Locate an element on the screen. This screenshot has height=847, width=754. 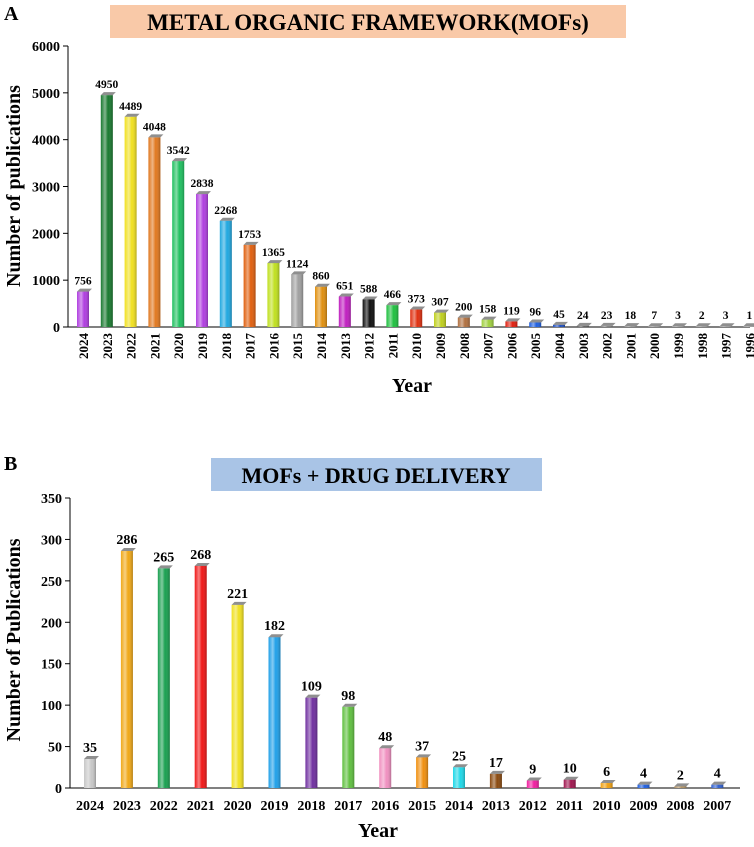
chart-b-value-label: 182 is located at coordinates (274, 626).